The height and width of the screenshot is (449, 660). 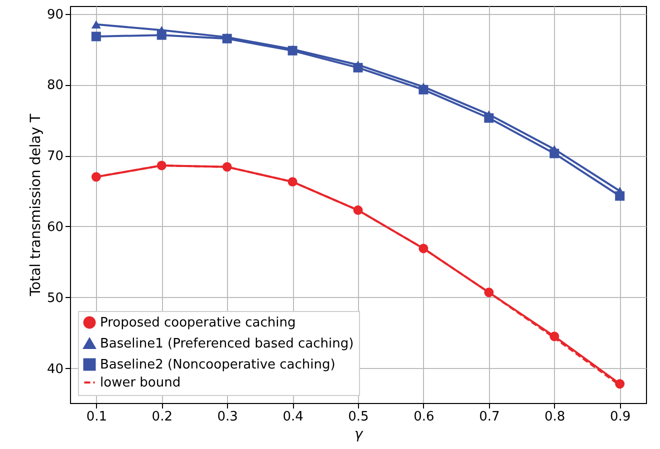 What do you see at coordinates (36, 205) in the screenshot?
I see `y-axis-title: Total transmission delay T` at bounding box center [36, 205].